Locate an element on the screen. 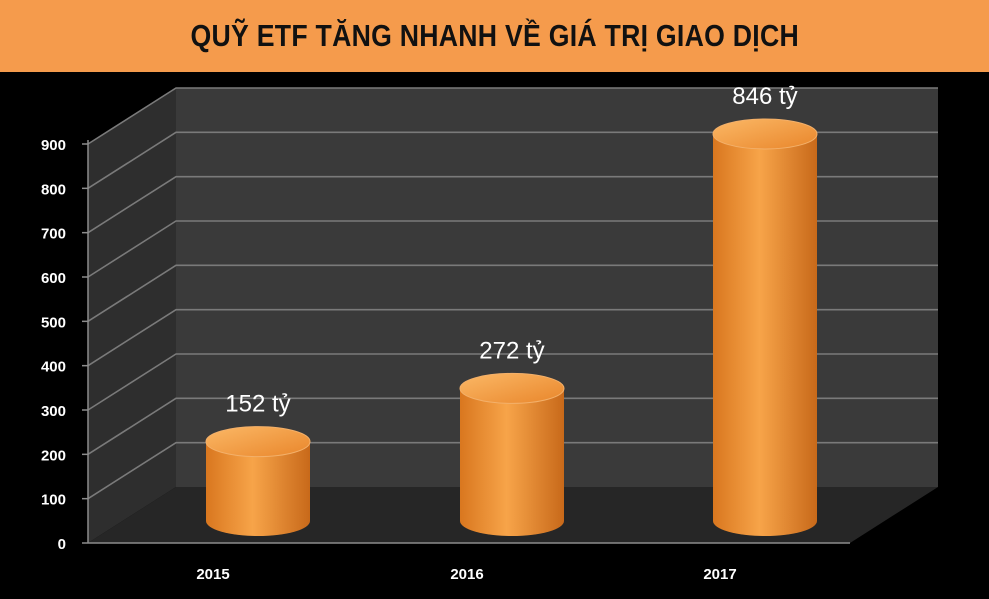  x-tick-label: 2016 is located at coordinates (466, 574).